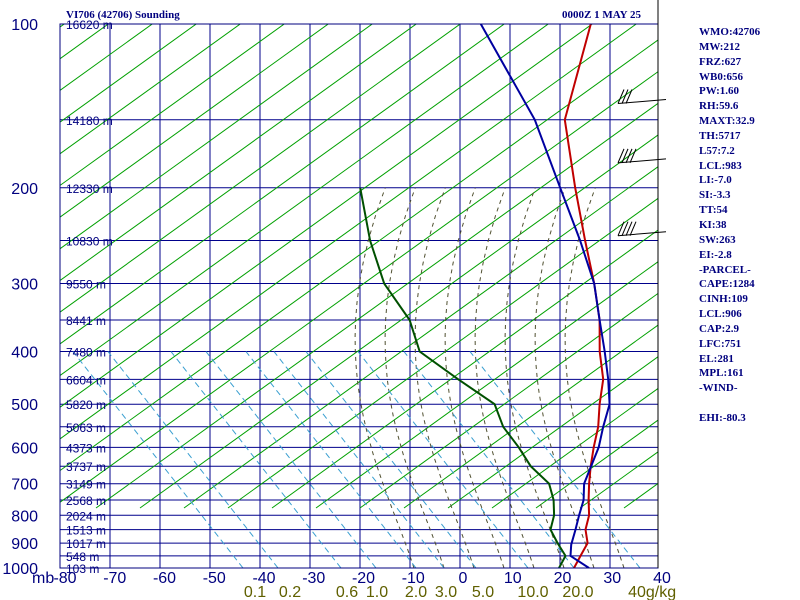 The image size is (800, 600). What do you see at coordinates (290, 592) in the screenshot?
I see `mixing-ratio-label: 0.2` at bounding box center [290, 592].